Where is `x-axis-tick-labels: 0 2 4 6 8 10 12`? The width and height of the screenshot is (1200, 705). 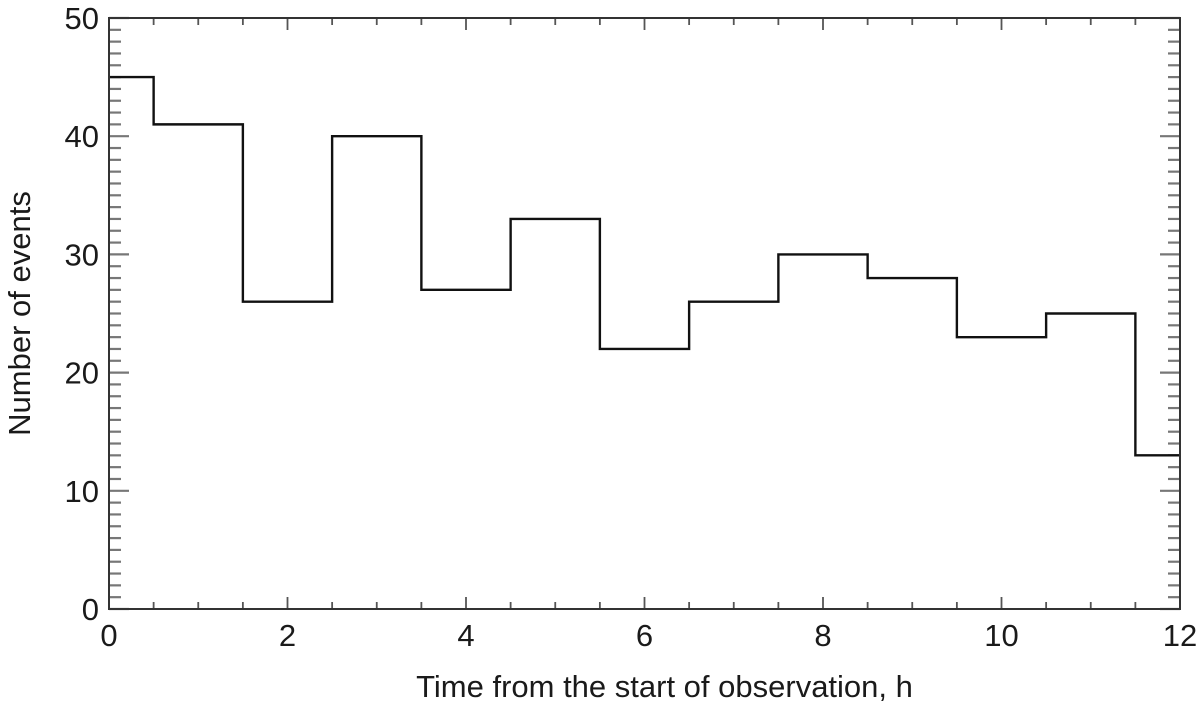 x-axis-tick-labels: 0 2 4 6 8 10 12 is located at coordinates (648, 635).